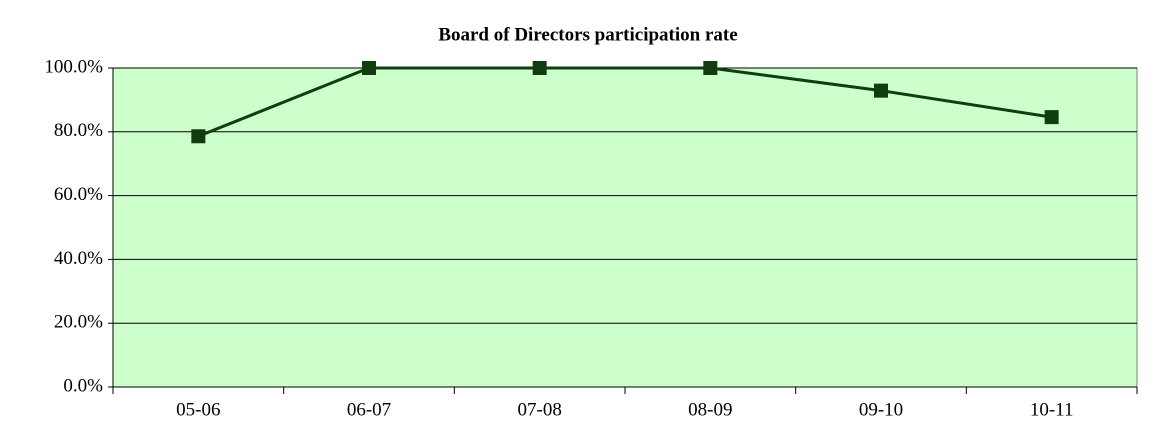  What do you see at coordinates (624, 102) in the screenshot?
I see `line` at bounding box center [624, 102].